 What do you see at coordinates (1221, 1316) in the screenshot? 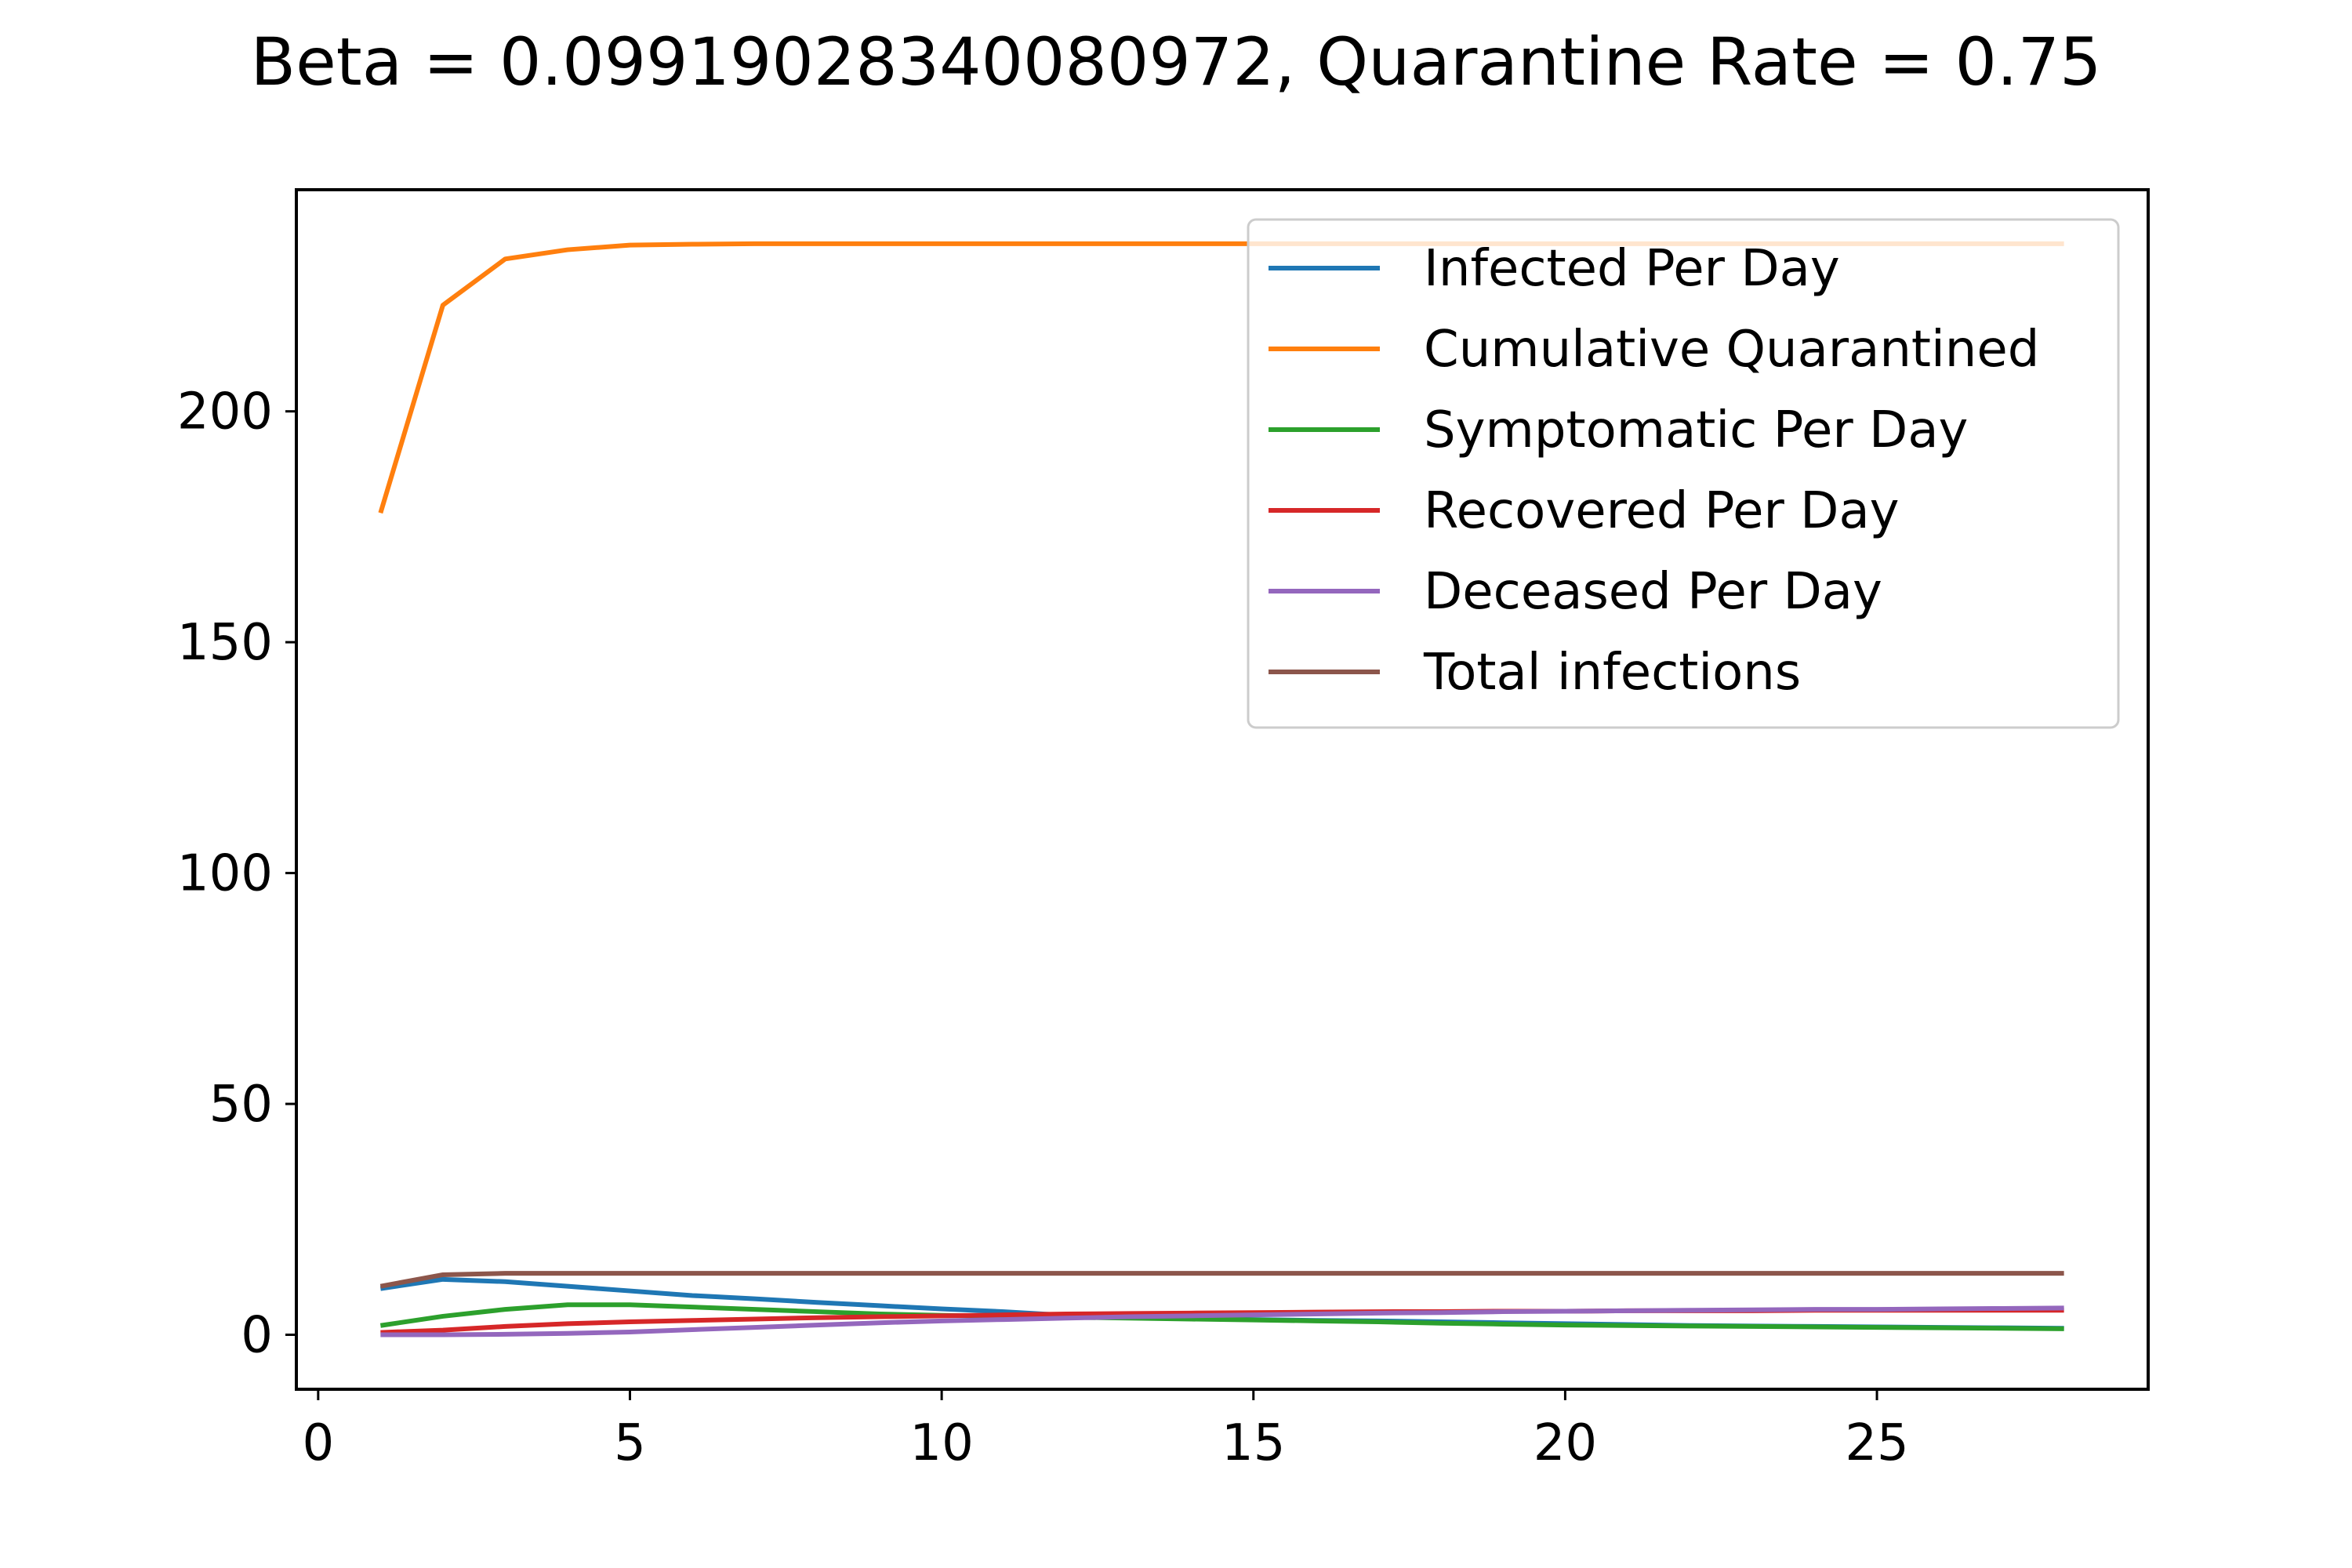
I see `series-line-symptomatic-per-day` at bounding box center [1221, 1316].